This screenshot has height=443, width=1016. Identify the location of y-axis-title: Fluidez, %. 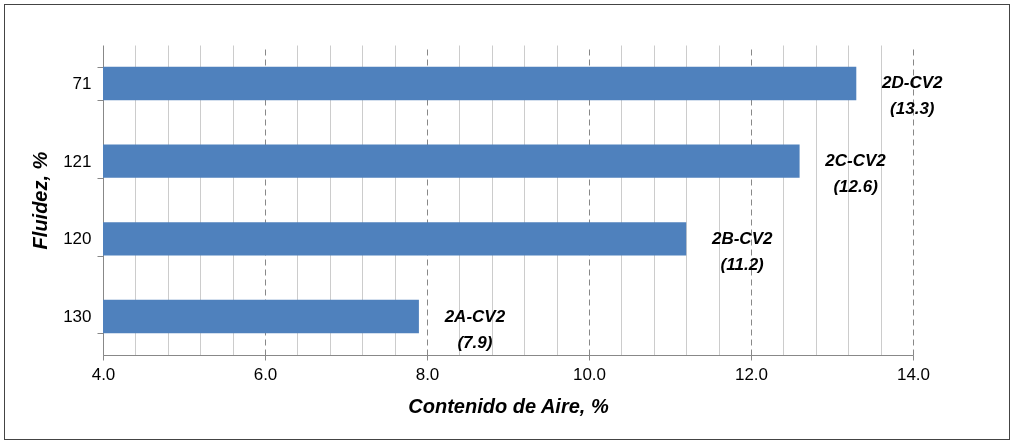
(40, 200).